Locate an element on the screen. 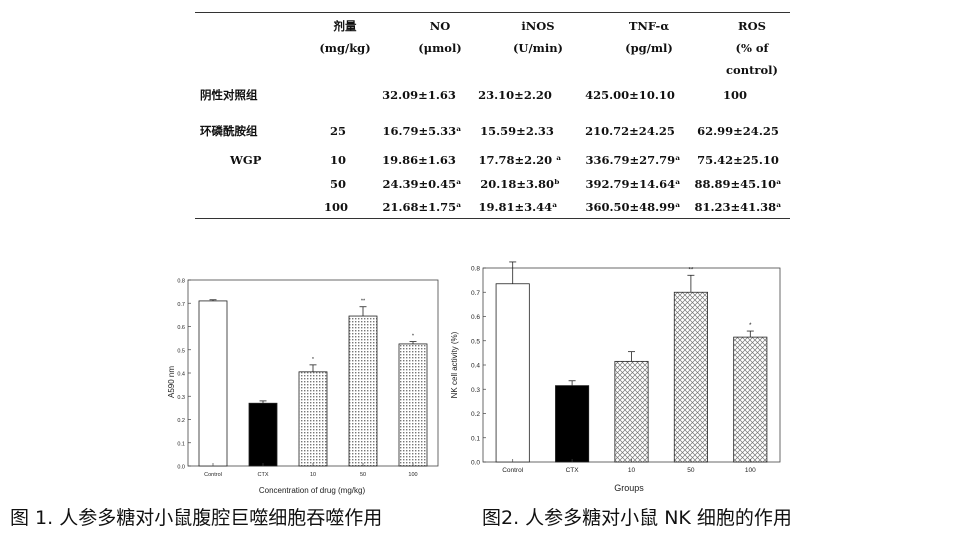  chart1-y-tick-label: 0.3 is located at coordinates (181, 398).